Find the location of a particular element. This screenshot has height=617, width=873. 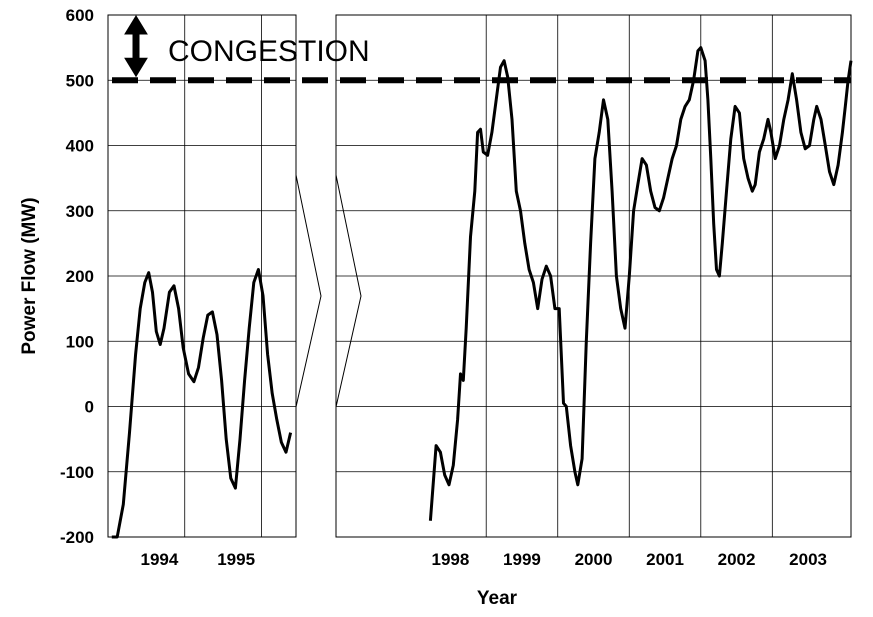

x-tick-labels: 1994 1995 1998 1999 2000 2001 2002 2003 is located at coordinates (483, 559).